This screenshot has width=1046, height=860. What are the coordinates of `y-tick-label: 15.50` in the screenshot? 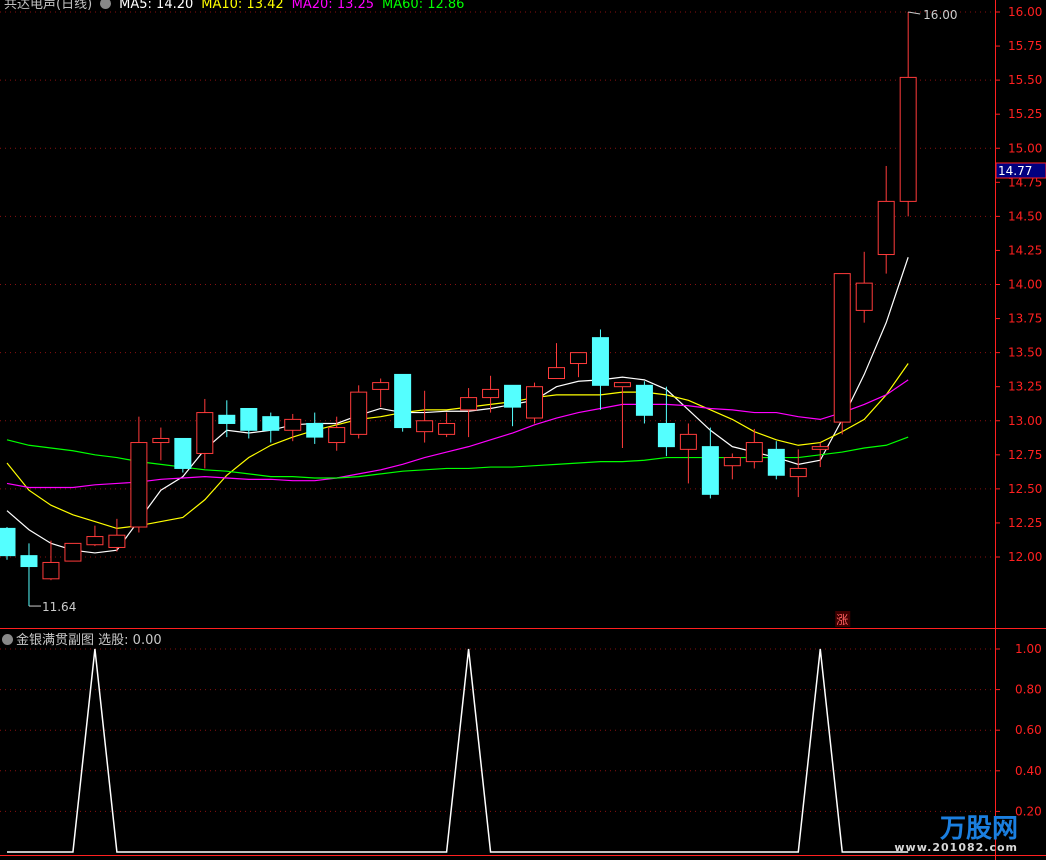 It's located at (1025, 80).